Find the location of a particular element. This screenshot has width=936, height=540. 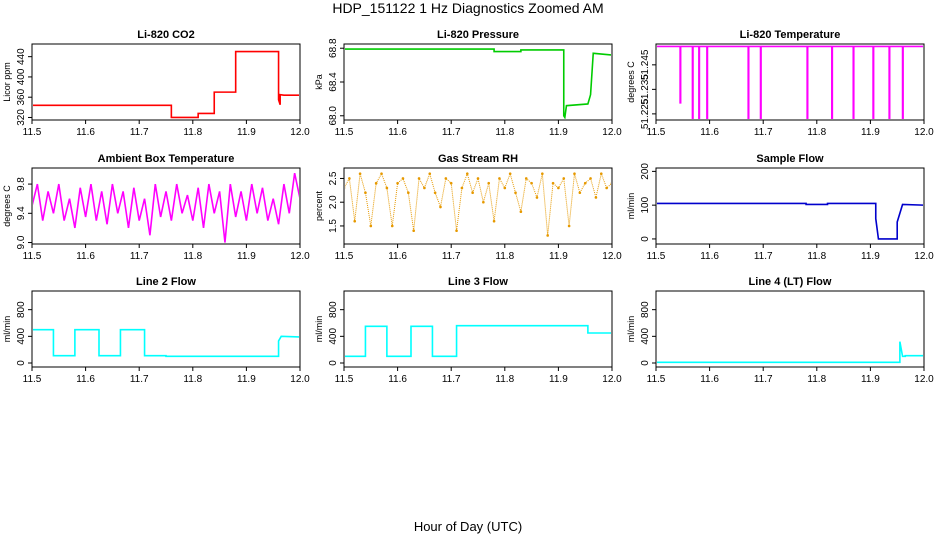

y-tick-label: 9.0 is located at coordinates (21, 242).